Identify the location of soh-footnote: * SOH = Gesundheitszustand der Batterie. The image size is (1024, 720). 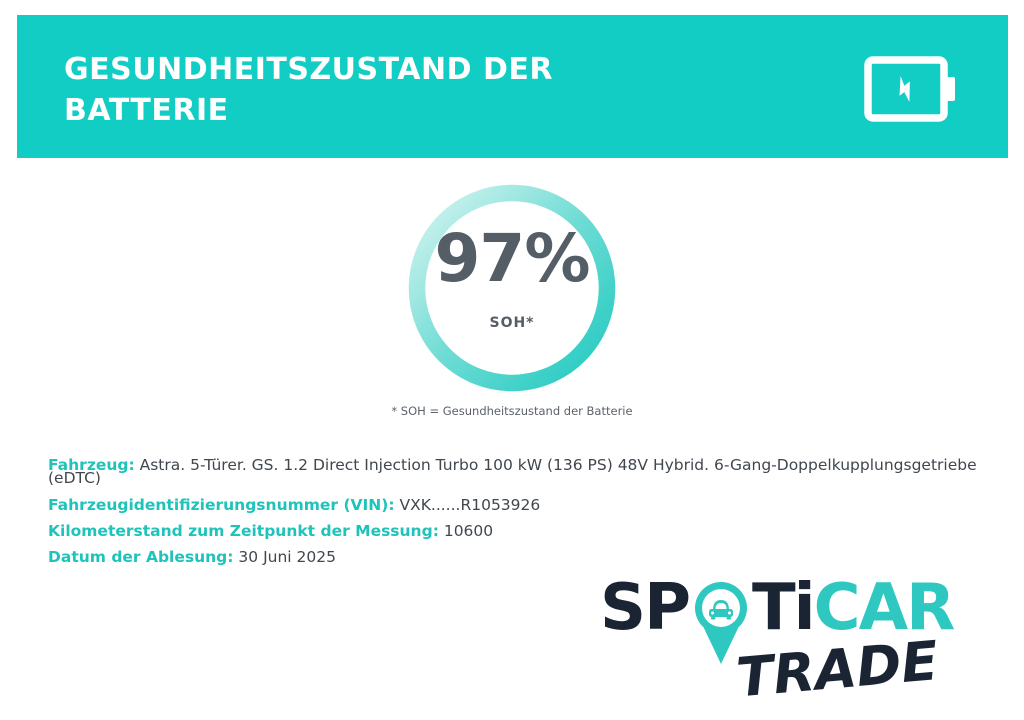
(512, 411).